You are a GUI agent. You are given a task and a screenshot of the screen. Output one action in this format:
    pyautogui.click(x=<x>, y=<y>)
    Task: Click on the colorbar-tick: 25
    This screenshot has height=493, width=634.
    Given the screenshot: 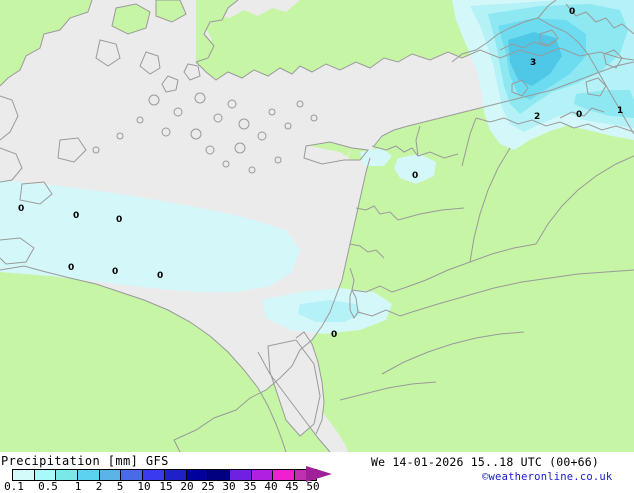 What is the action you would take?
    pyautogui.click(x=208, y=486)
    